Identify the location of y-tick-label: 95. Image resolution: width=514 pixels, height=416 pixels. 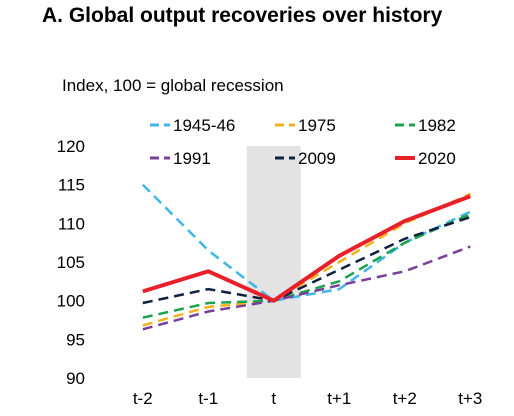
(75, 339).